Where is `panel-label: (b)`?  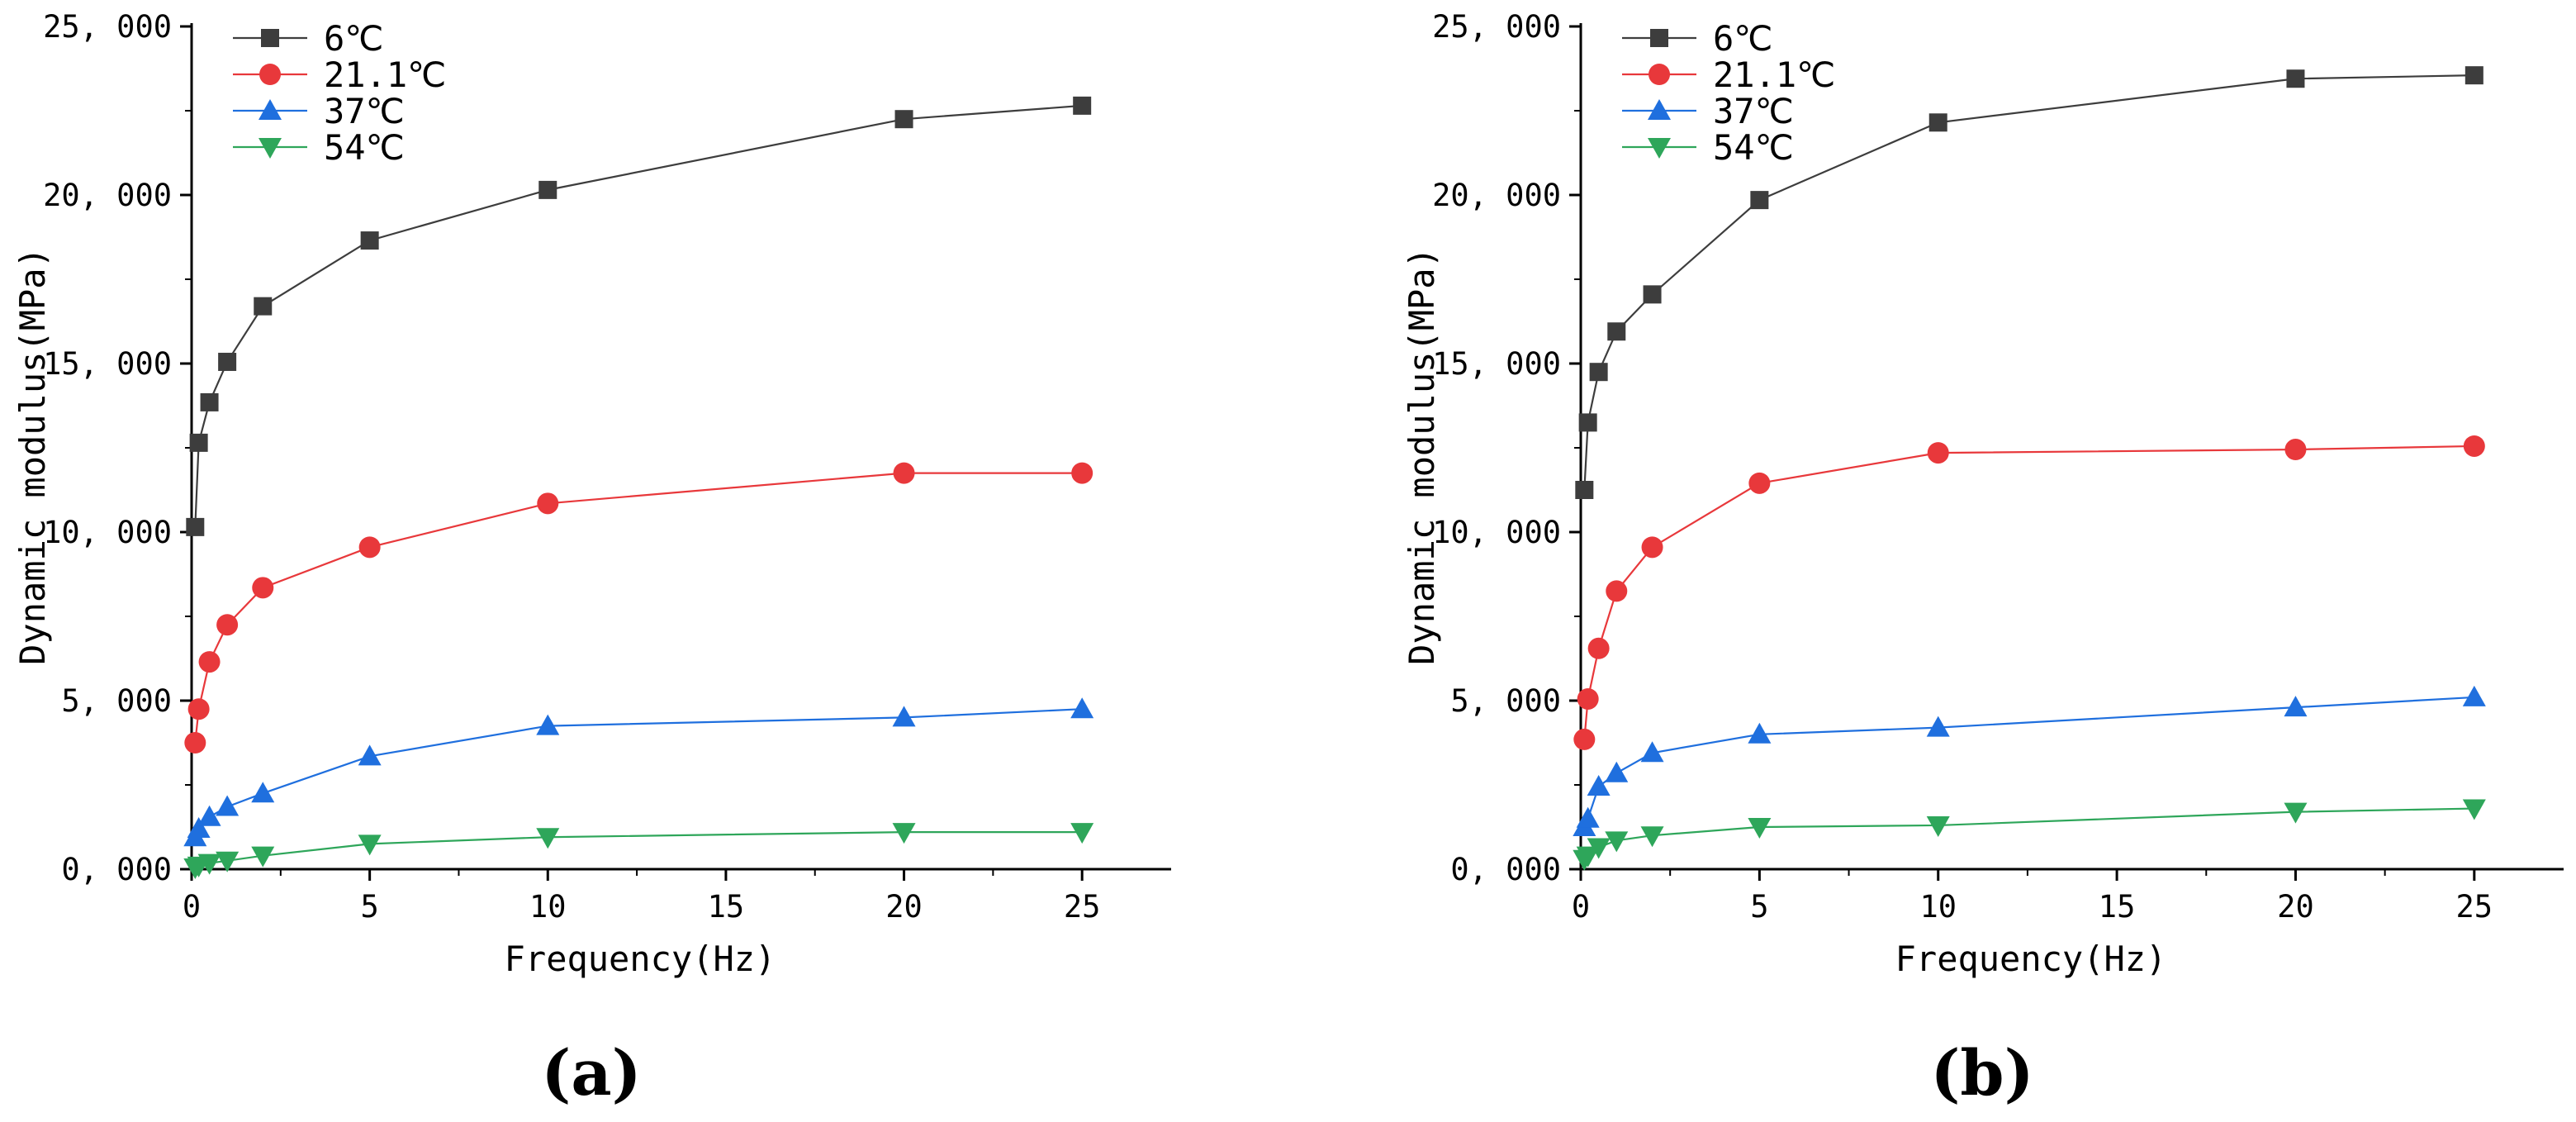 panel-label: (b) is located at coordinates (1981, 1073).